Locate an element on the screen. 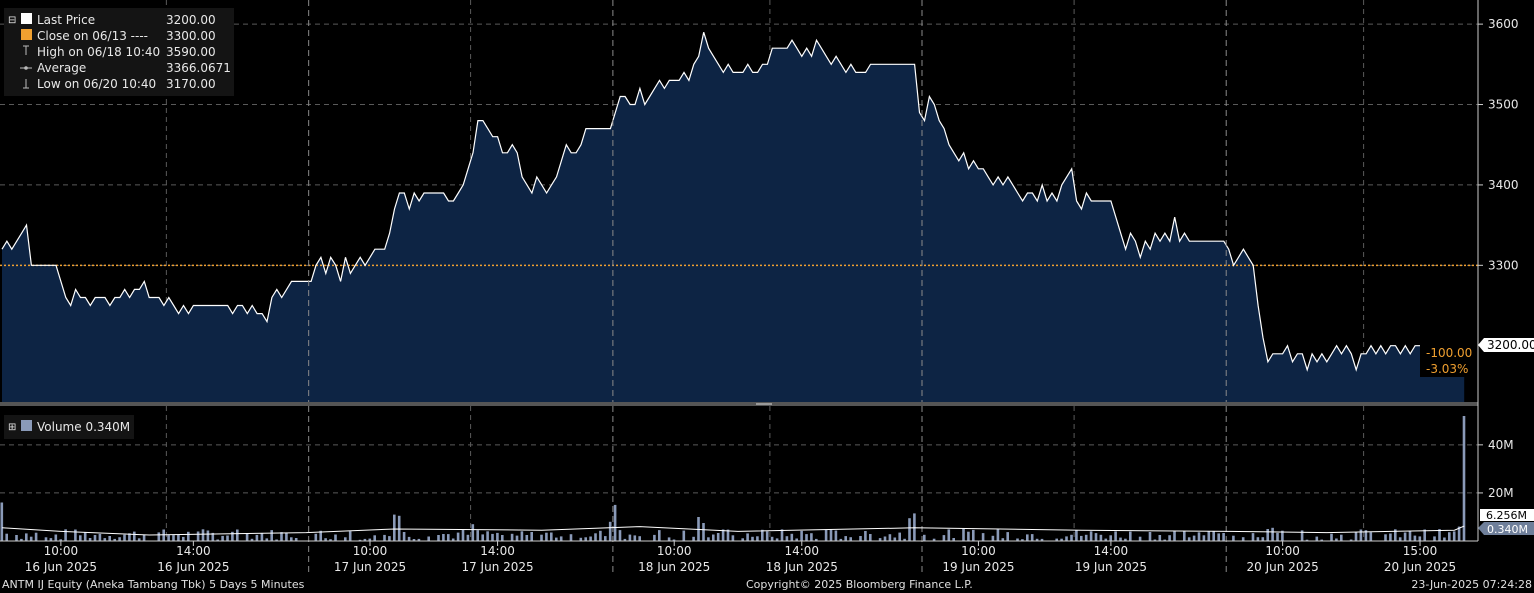 The image size is (1534, 593). x-tick-date: 18 Jun 2025 is located at coordinates (674, 567).